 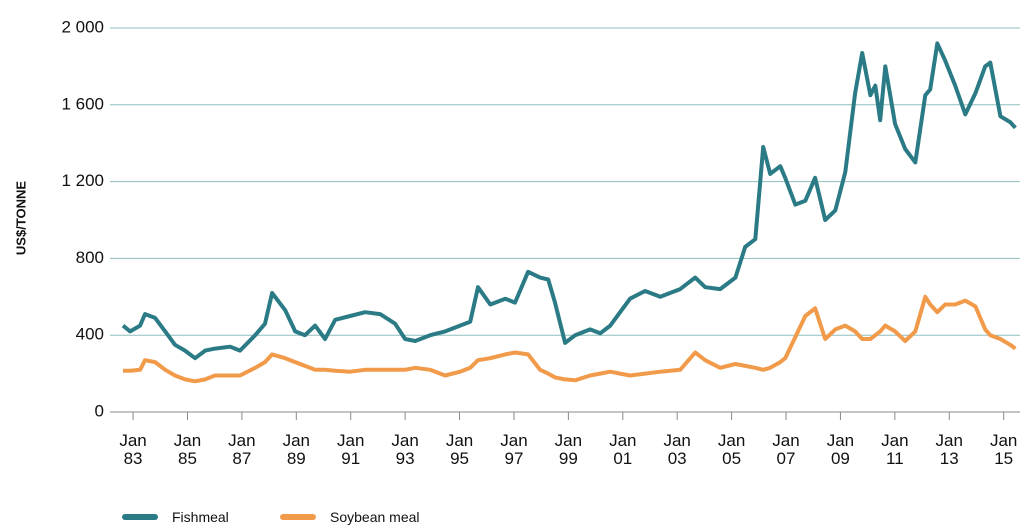 What do you see at coordinates (90, 334) in the screenshot?
I see `y-tick-label: 400` at bounding box center [90, 334].